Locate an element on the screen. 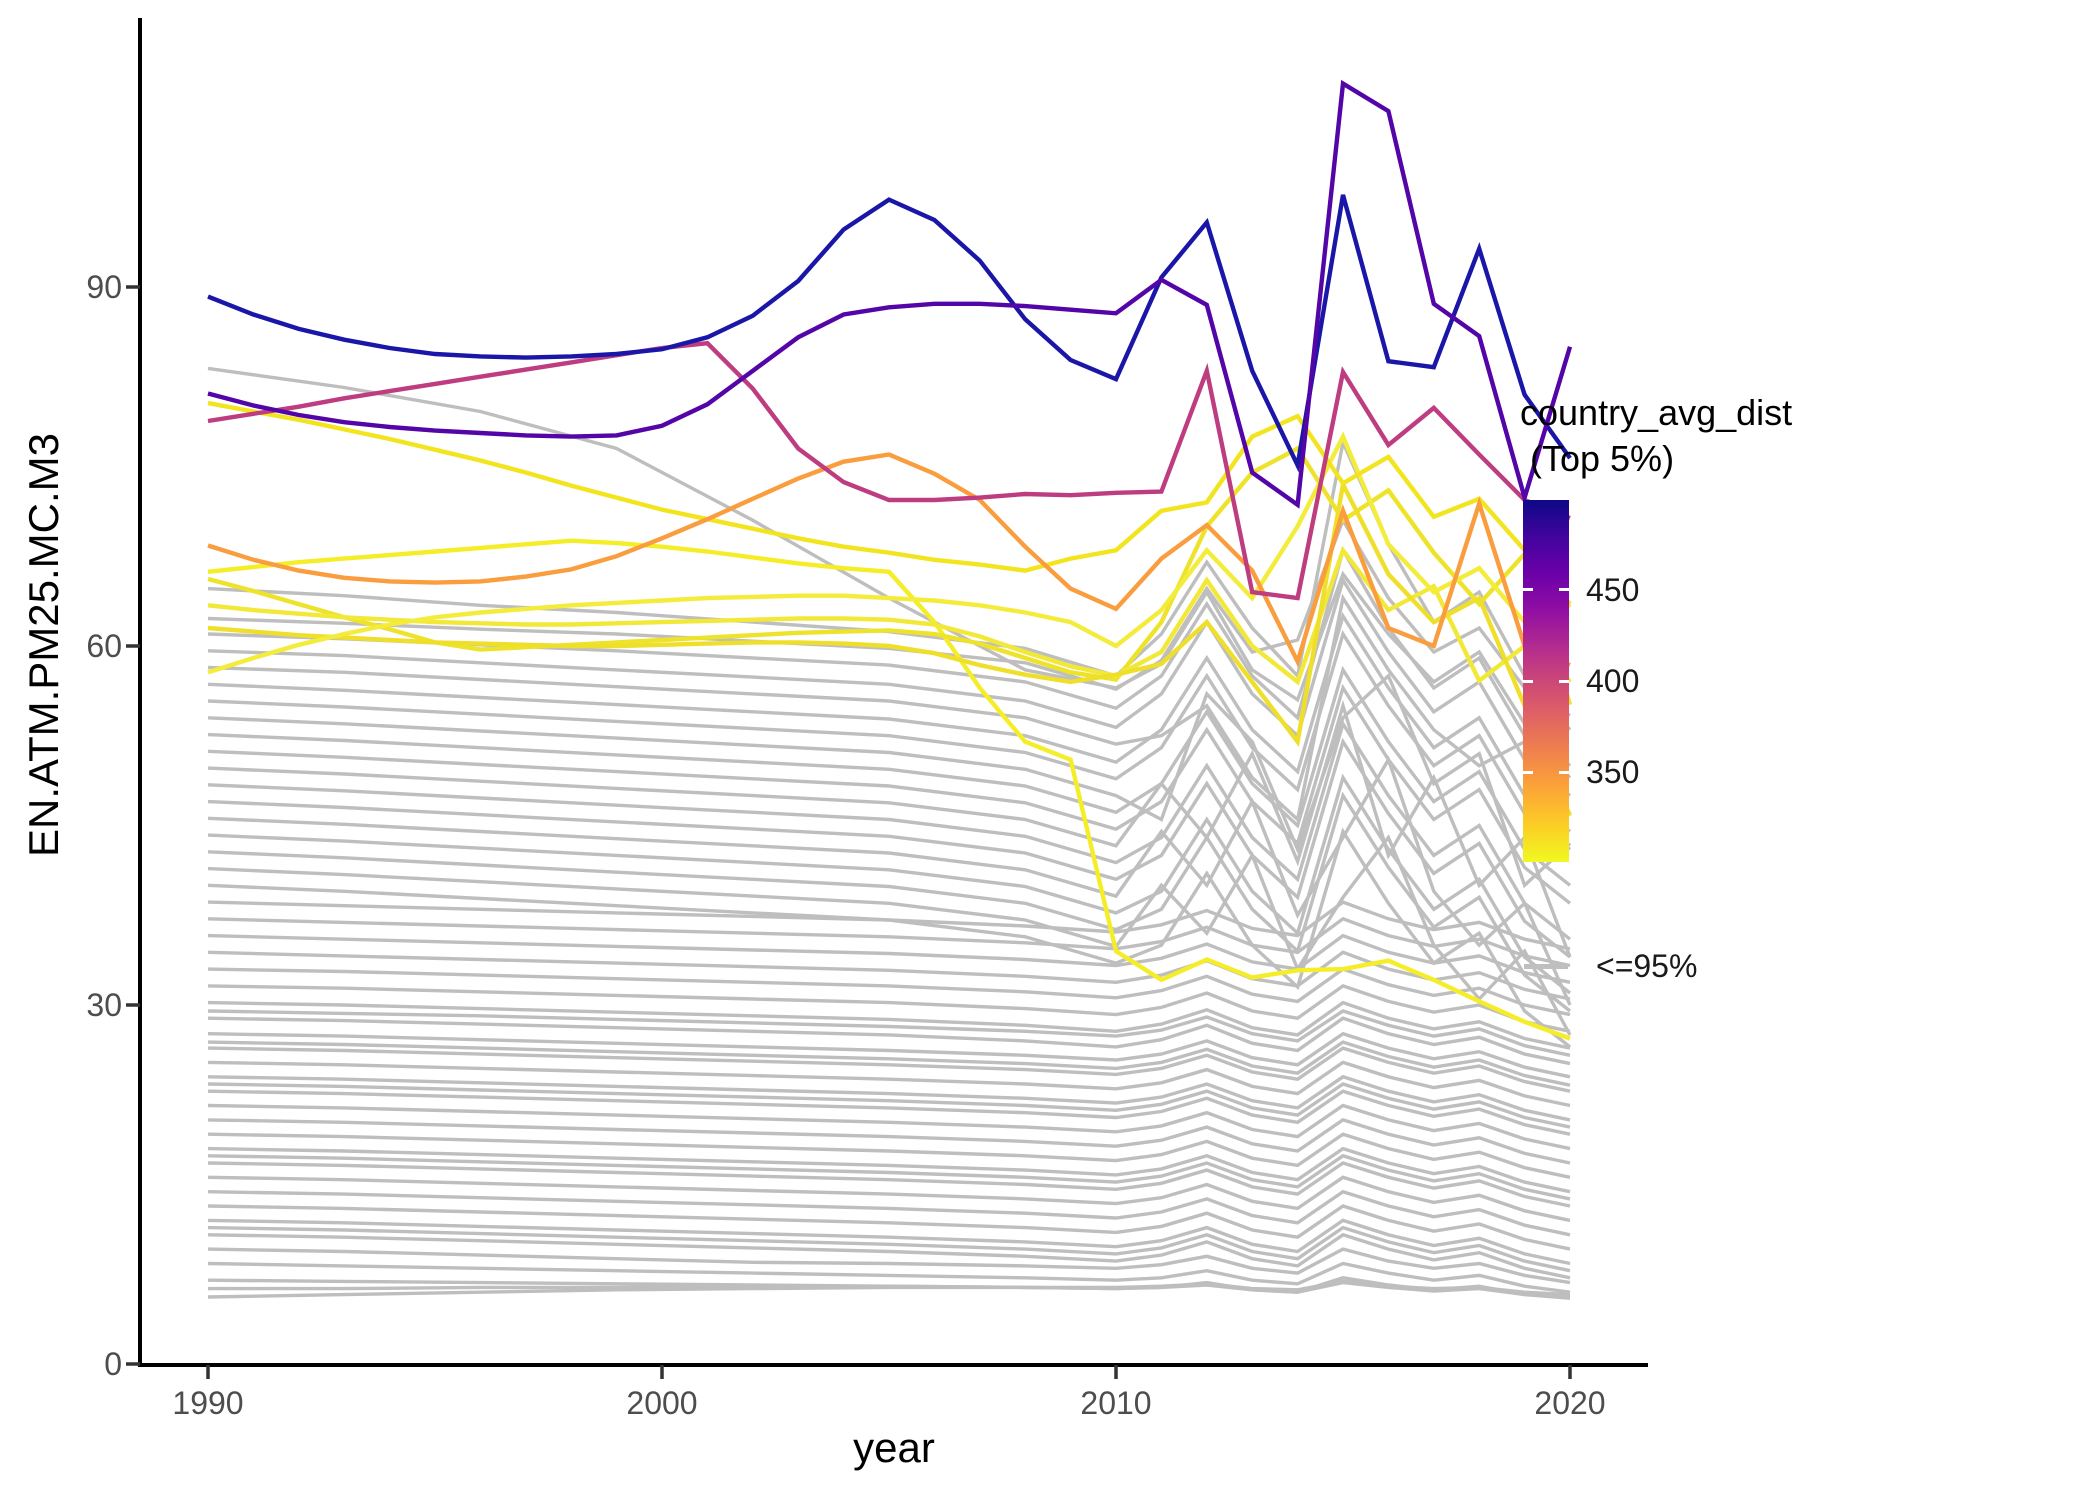 Image resolution: width=2100 pixels, height=1500 pixels. legend-title-line2: (Top 5%) is located at coordinates (1597, 458).